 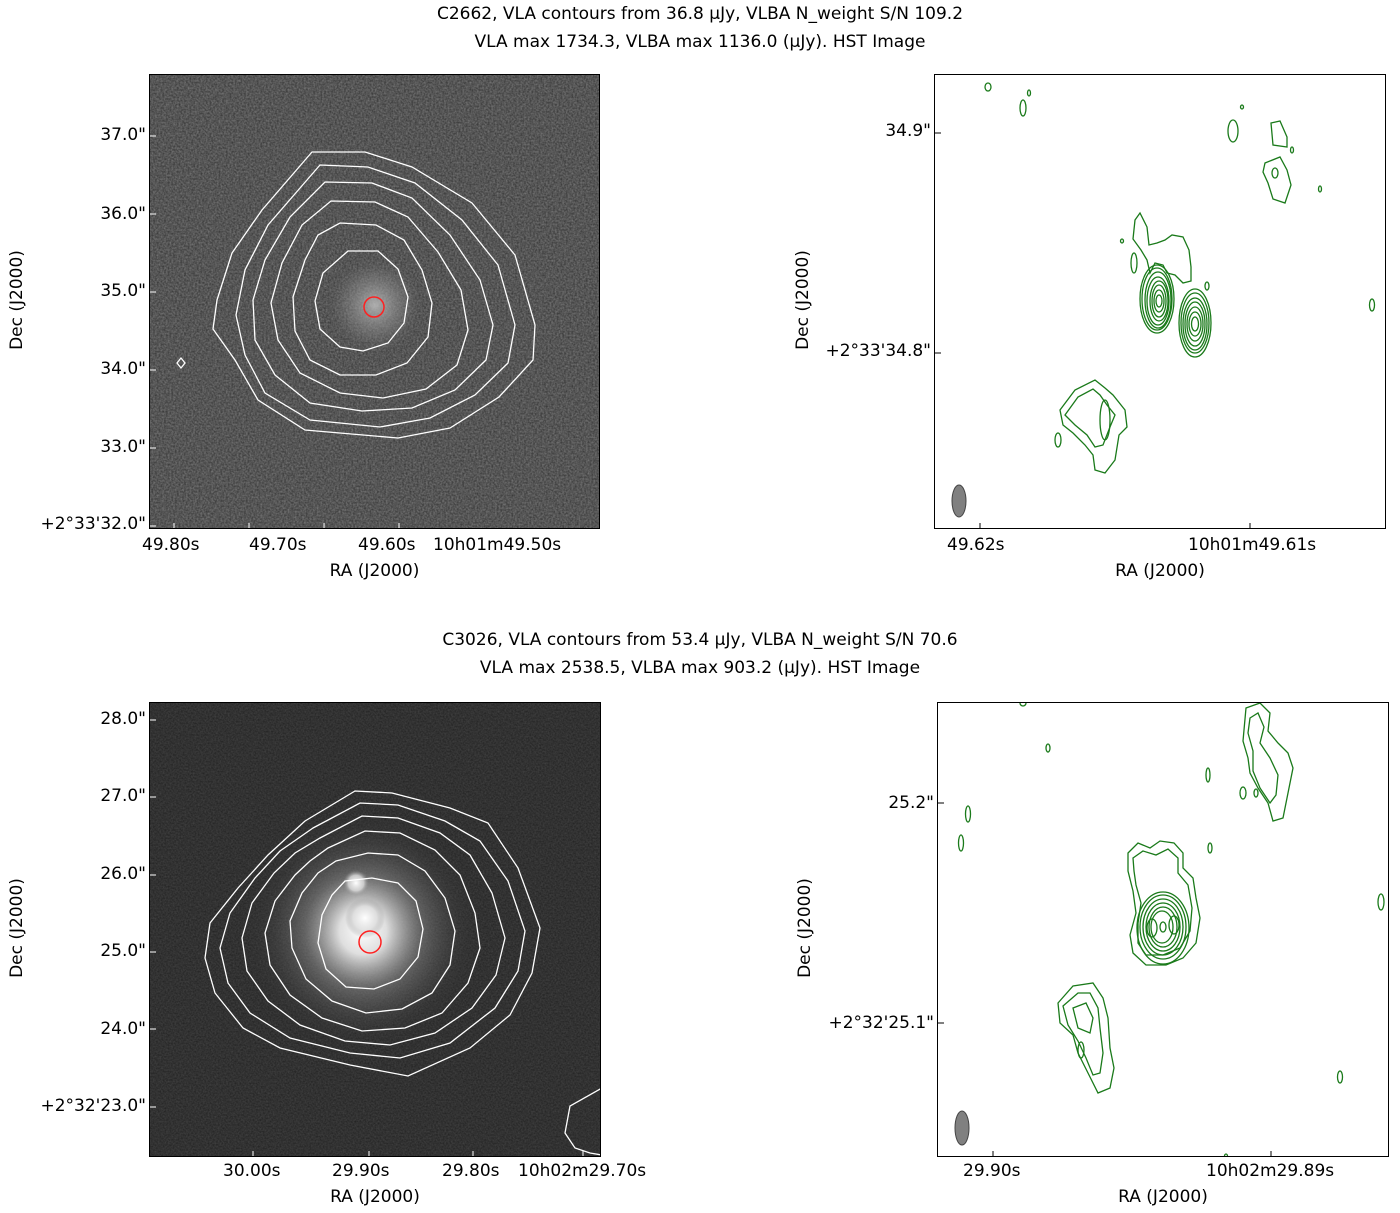 What do you see at coordinates (471, 1171) in the screenshot?
I see `figure-2-hst-xtick: 29.80s` at bounding box center [471, 1171].